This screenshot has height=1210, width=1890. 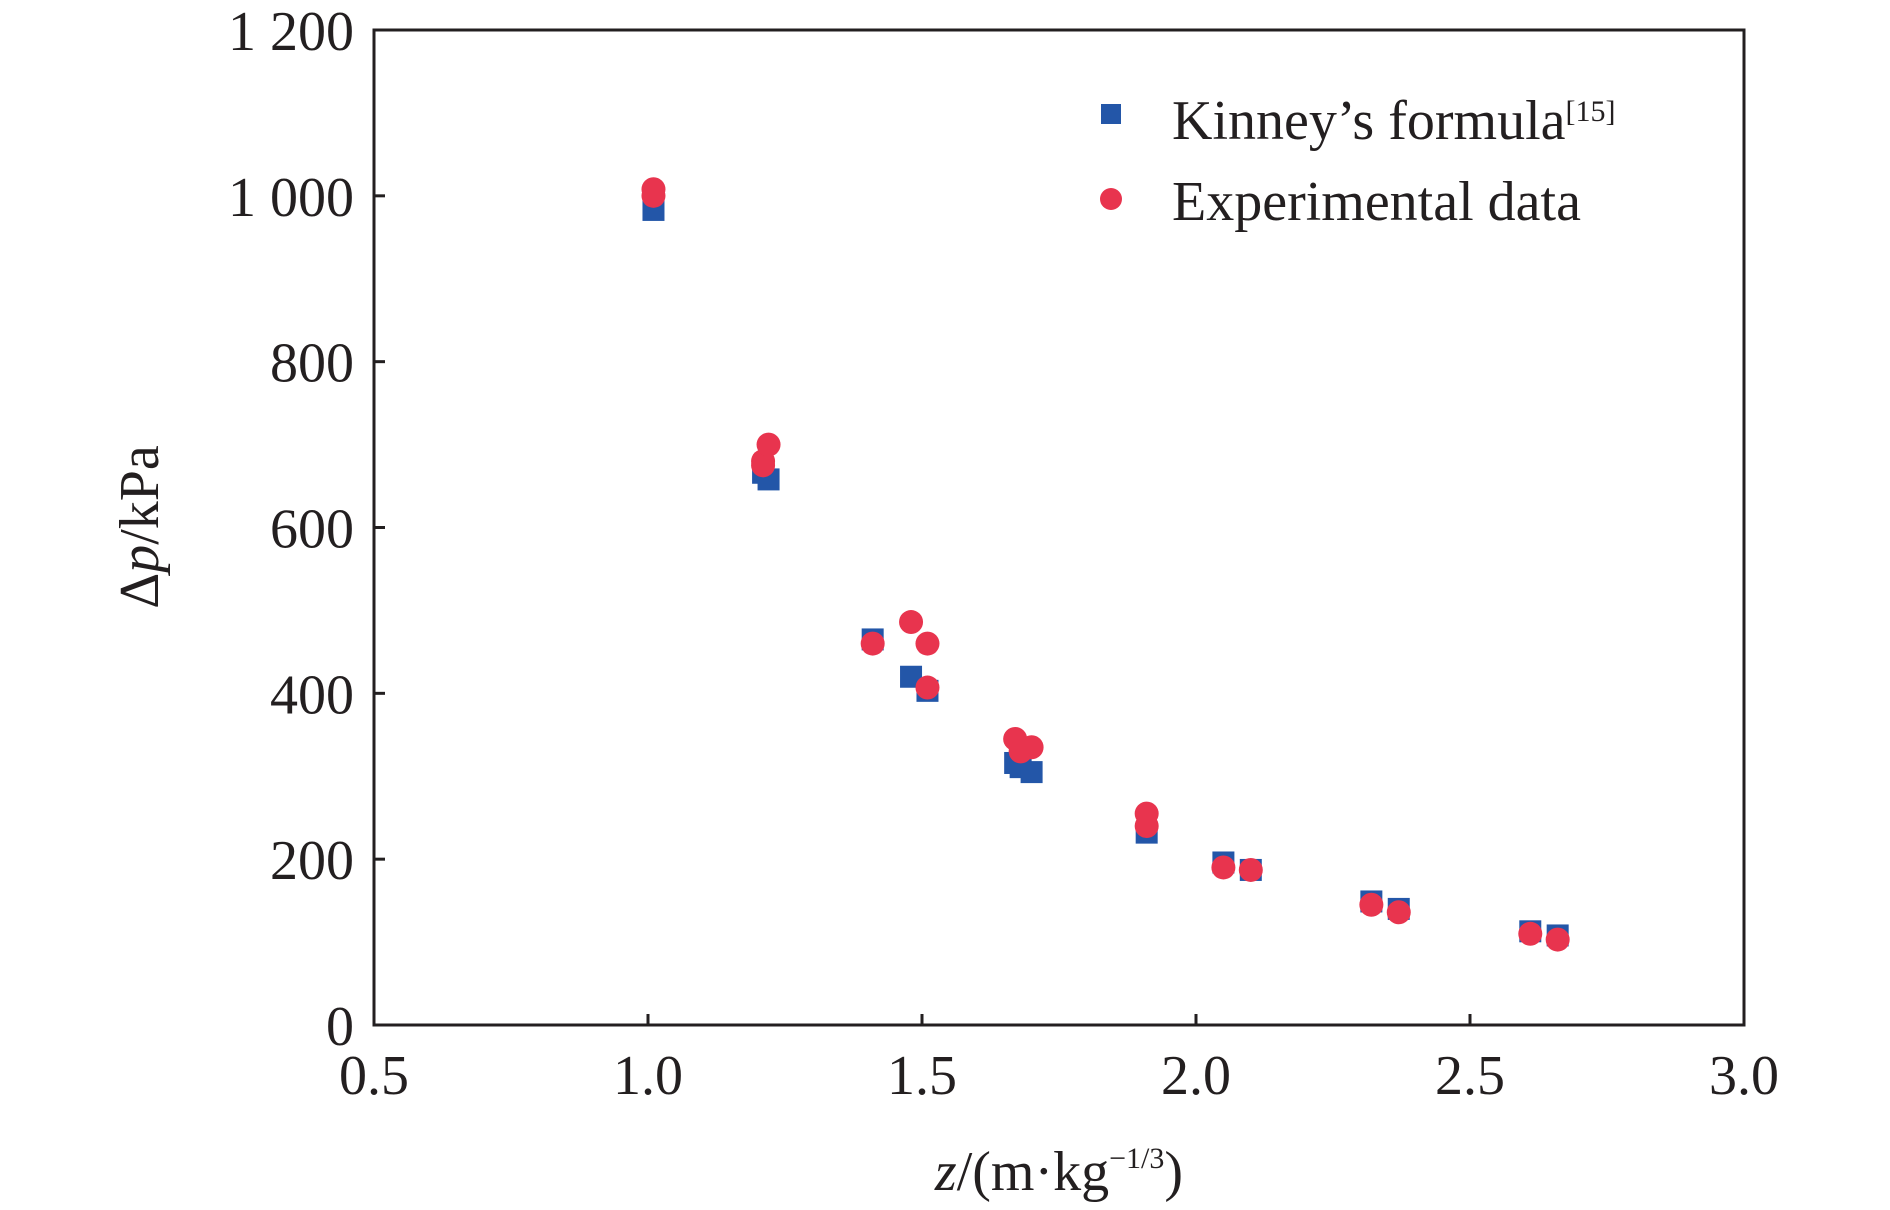 I want to click on legend: Kinney’s formula[15] Experimental data, so click(x=1357, y=161).